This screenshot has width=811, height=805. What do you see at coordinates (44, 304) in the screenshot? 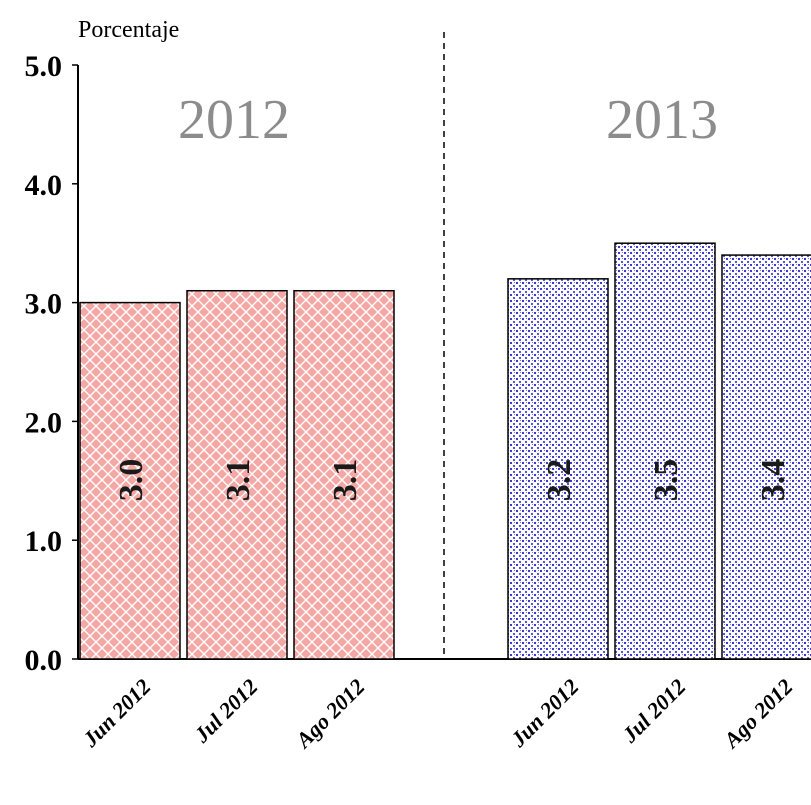
I see `y-tick-label: 3.0` at bounding box center [44, 304].